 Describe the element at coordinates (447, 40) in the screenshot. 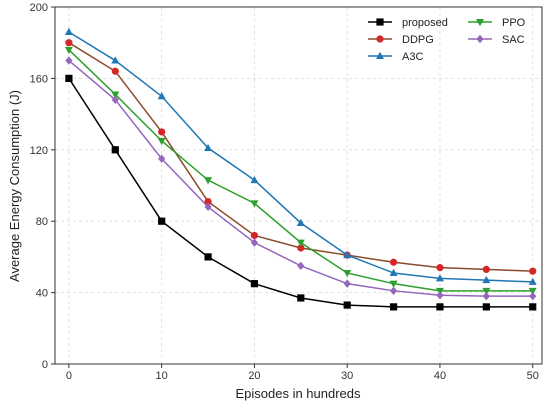

I see `legend: proposed PPO DDPG SAC A3C` at that location.